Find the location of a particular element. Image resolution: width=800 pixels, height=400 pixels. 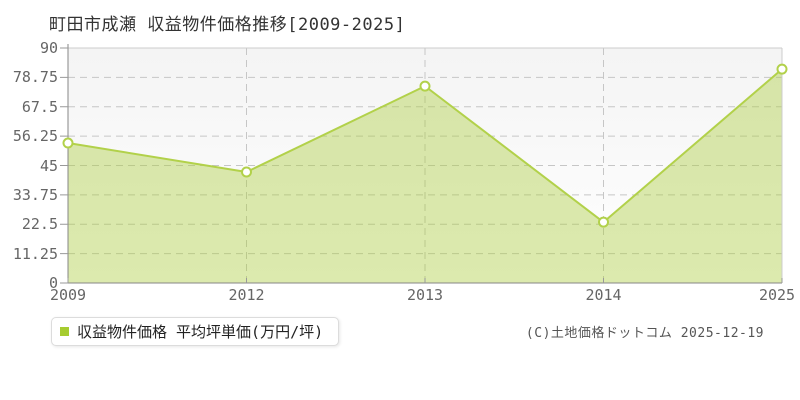

x-axis-label: 2013 is located at coordinates (425, 295).